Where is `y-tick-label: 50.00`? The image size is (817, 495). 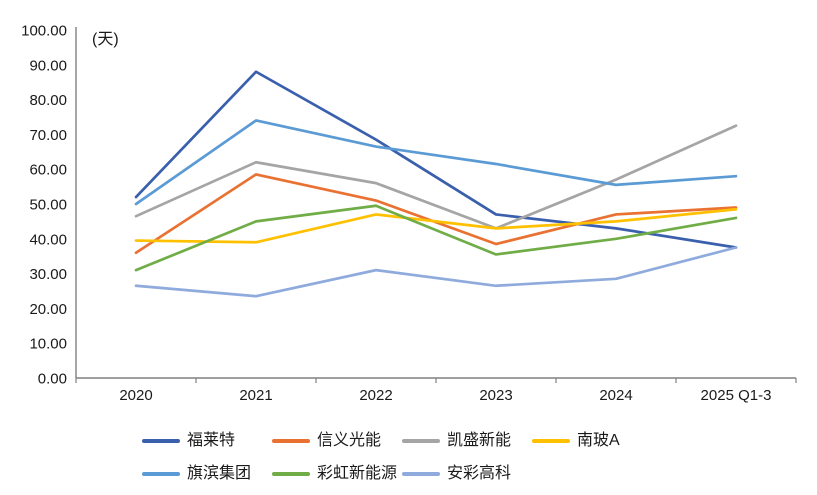
y-tick-label: 50.00 is located at coordinates (48, 205).